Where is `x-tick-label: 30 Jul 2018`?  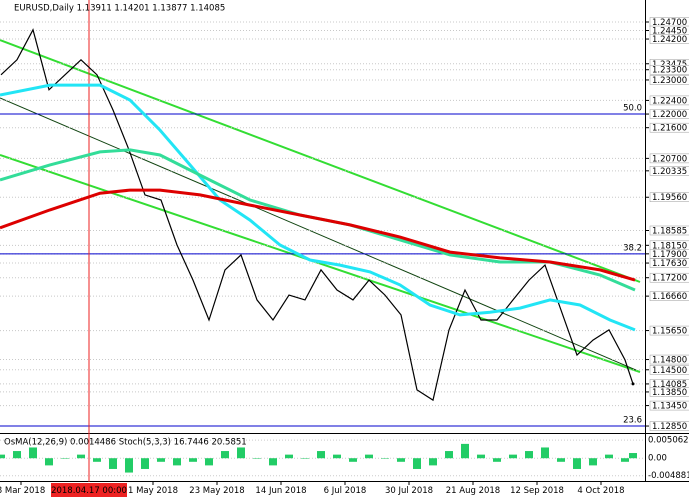 x-tick-label: 30 Jul 2018 is located at coordinates (409, 491).